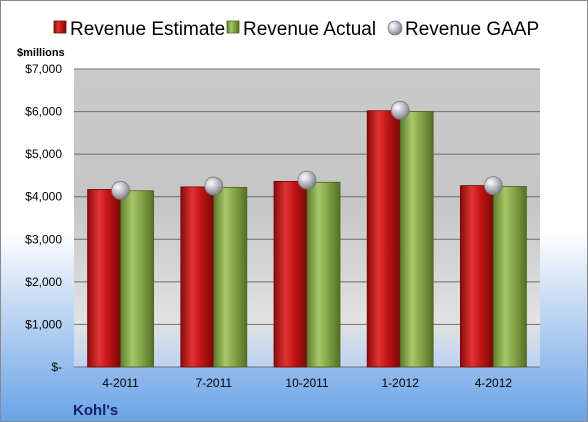 The image size is (588, 422). Describe the element at coordinates (120, 383) in the screenshot. I see `x-tick-label: 4-2011` at that location.